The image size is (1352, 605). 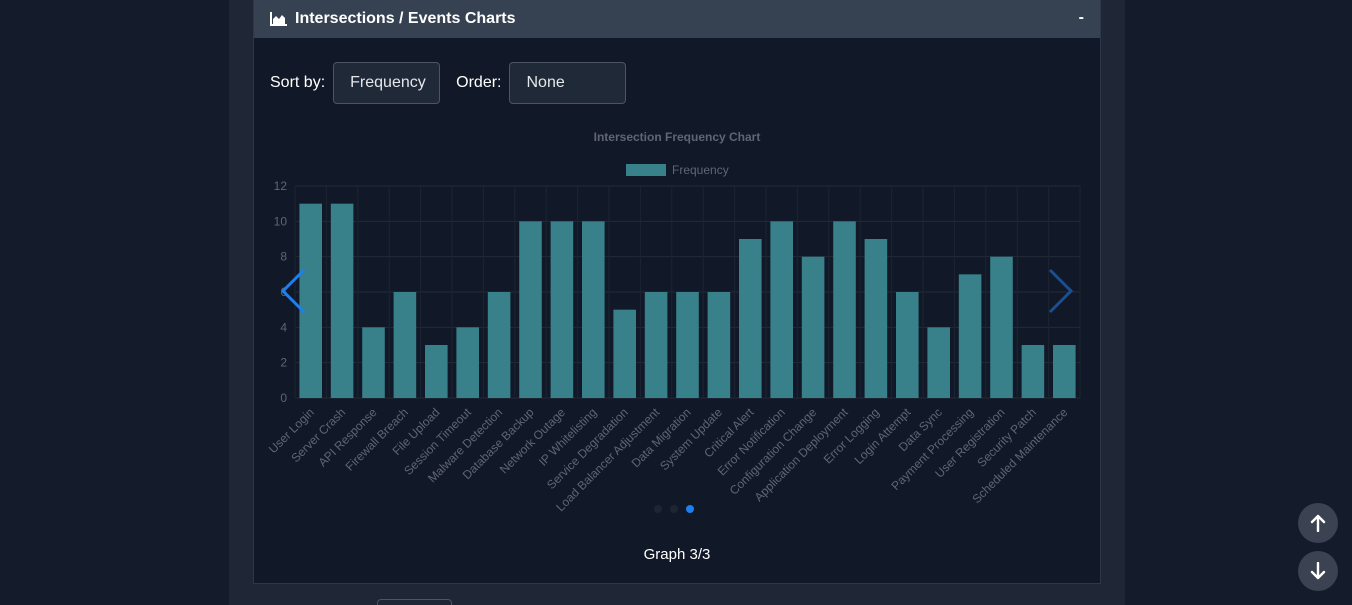 I want to click on prev-chart-arrow-icon, so click(x=293, y=291).